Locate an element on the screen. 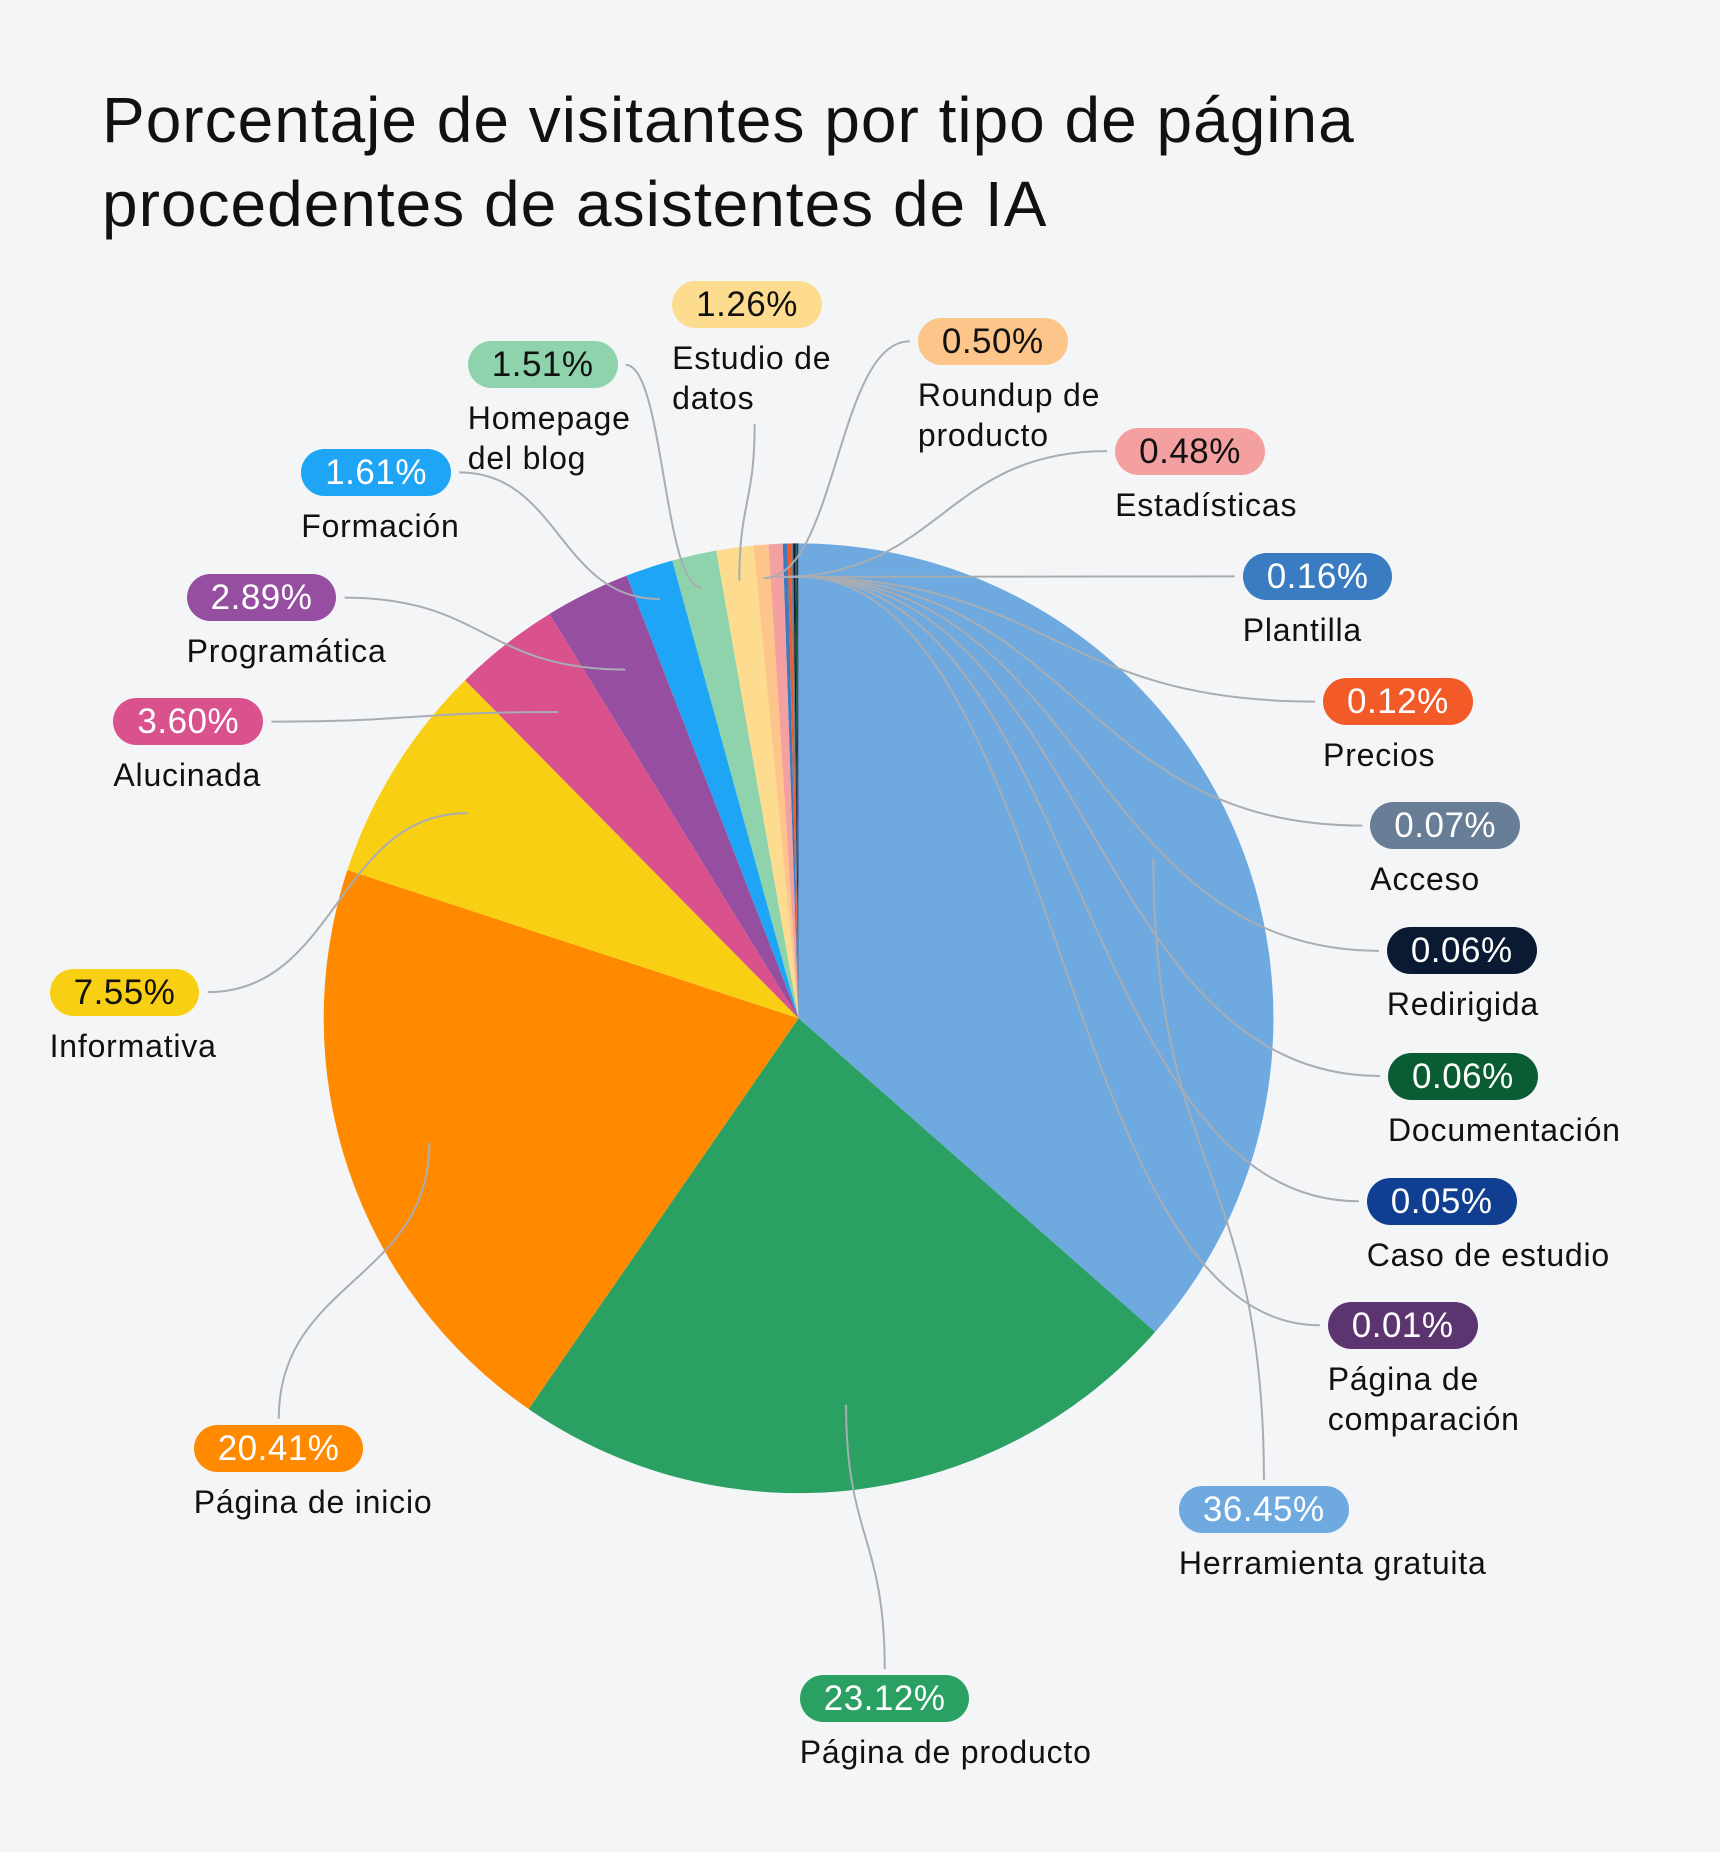  value-label: 20.41% is located at coordinates (278, 1448).